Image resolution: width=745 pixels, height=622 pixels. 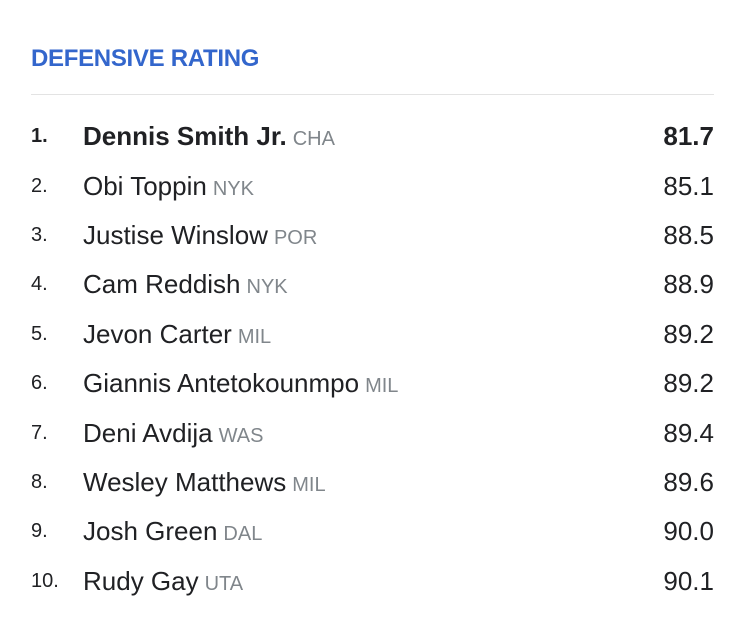 What do you see at coordinates (39, 481) in the screenshot?
I see `rank-number: 8.` at bounding box center [39, 481].